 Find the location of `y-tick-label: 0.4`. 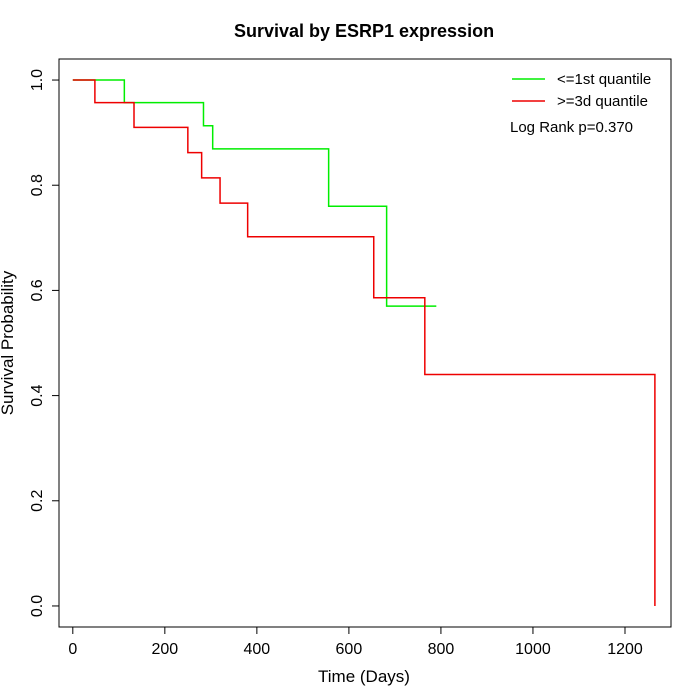

y-tick-label: 0.4 is located at coordinates (37, 395).